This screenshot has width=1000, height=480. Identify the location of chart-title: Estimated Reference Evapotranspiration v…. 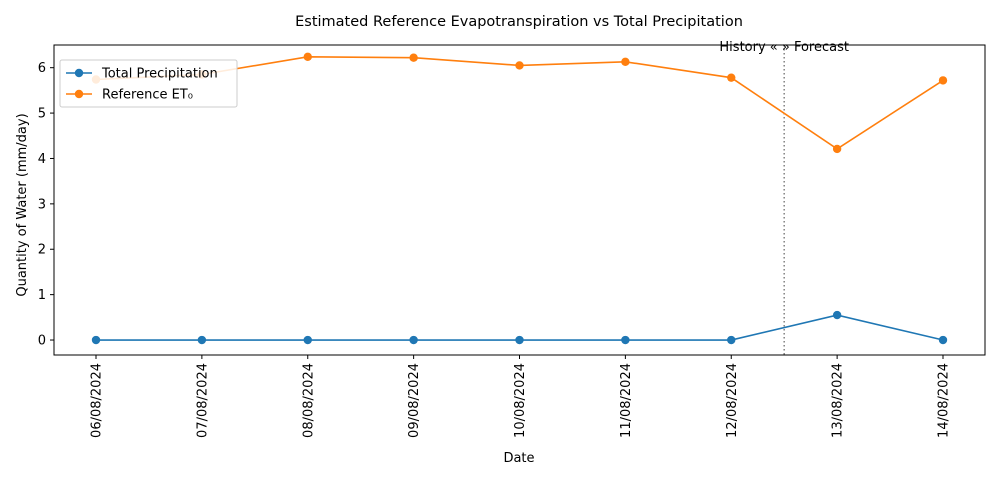
(519, 22).